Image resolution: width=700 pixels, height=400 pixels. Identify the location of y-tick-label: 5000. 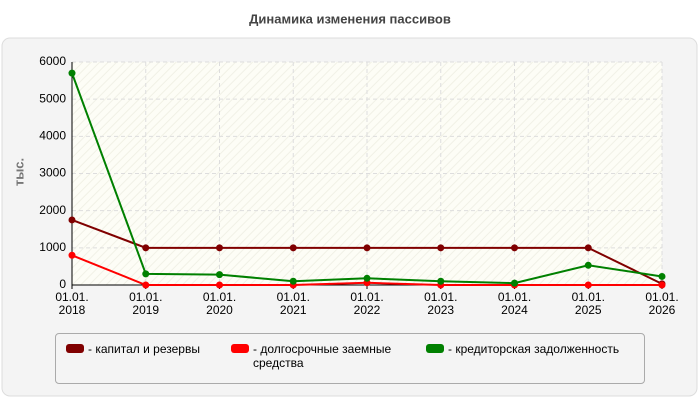
(52, 98).